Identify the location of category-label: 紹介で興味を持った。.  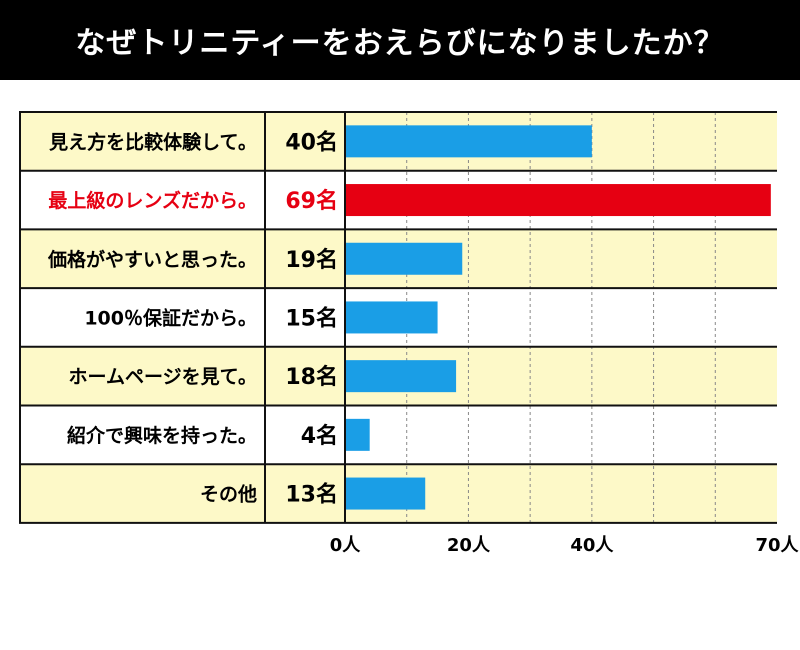
(162, 435).